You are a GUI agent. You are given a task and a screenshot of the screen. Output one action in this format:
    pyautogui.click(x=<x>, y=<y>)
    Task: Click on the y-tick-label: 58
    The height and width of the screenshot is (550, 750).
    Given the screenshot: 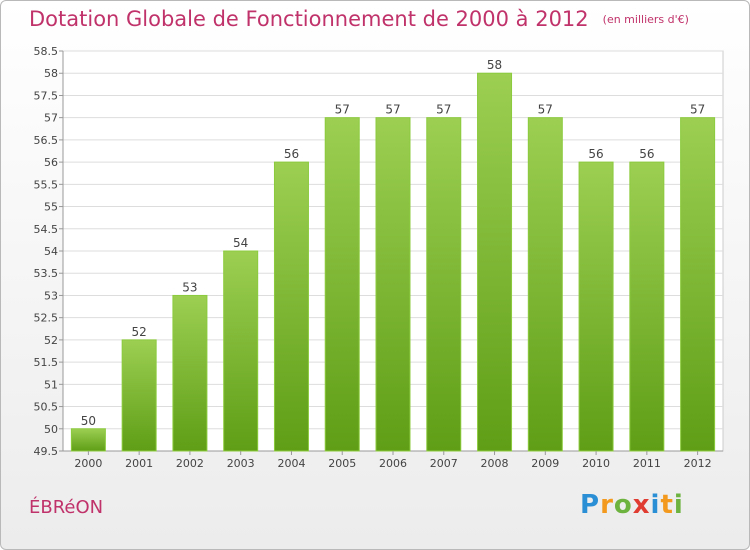 What is the action you would take?
    pyautogui.click(x=51, y=73)
    